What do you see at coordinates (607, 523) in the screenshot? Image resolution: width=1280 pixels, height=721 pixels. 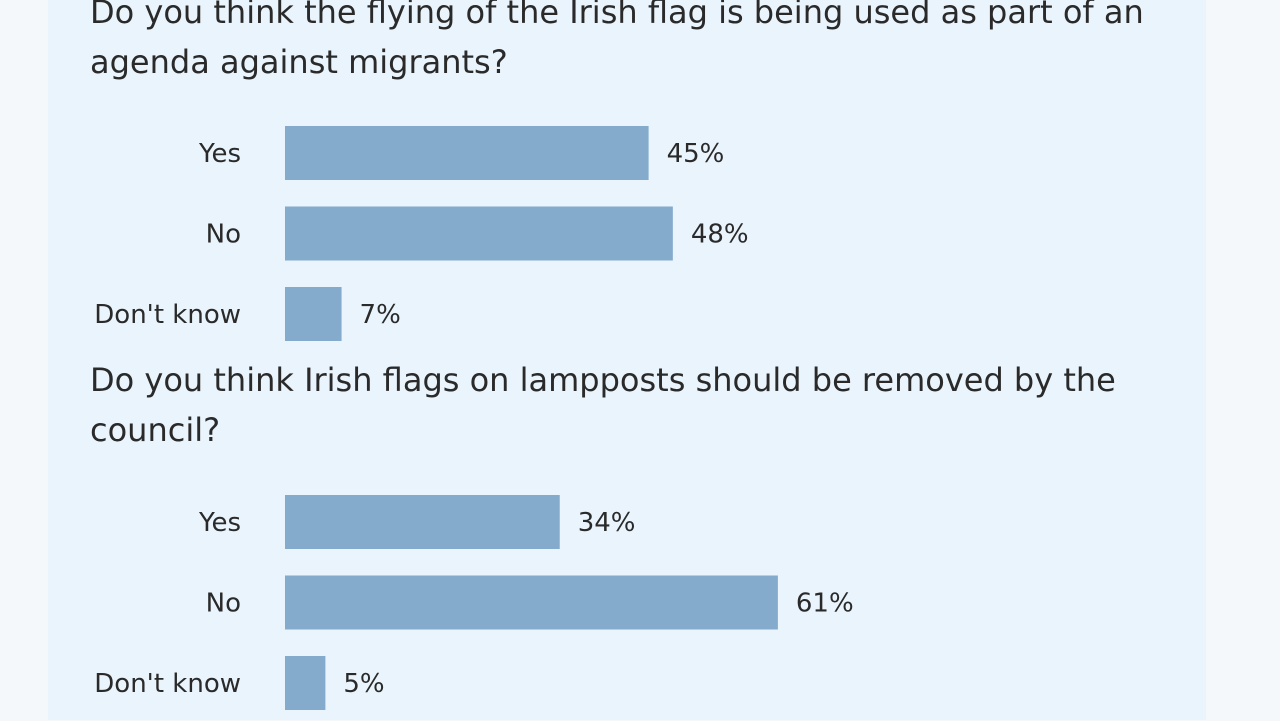 I see `value-label: 34%` at bounding box center [607, 523].